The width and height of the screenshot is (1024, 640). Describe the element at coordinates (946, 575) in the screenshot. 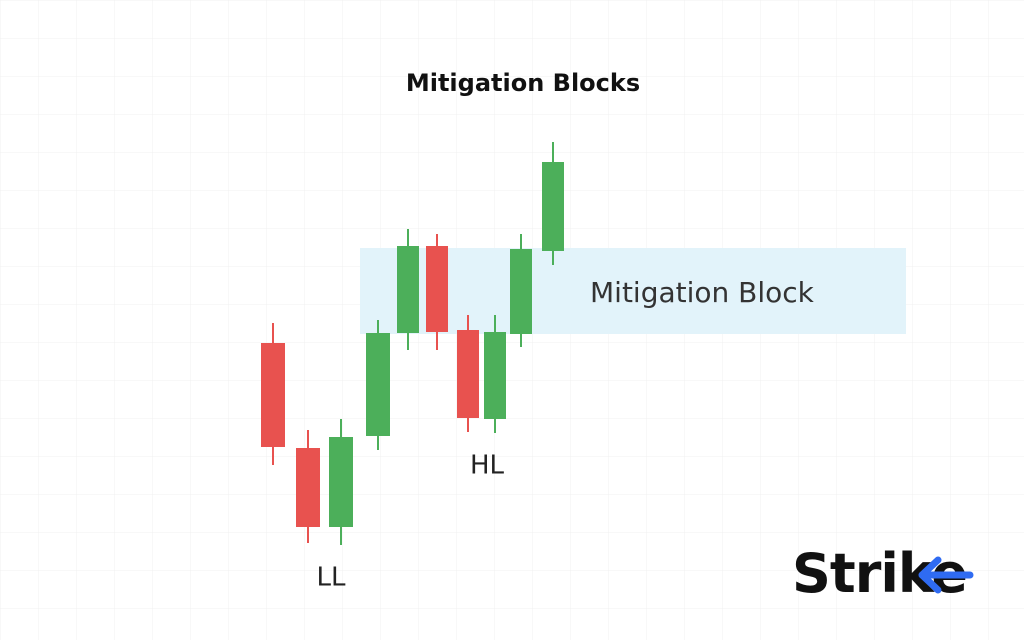

I see `logo-arrow` at that location.